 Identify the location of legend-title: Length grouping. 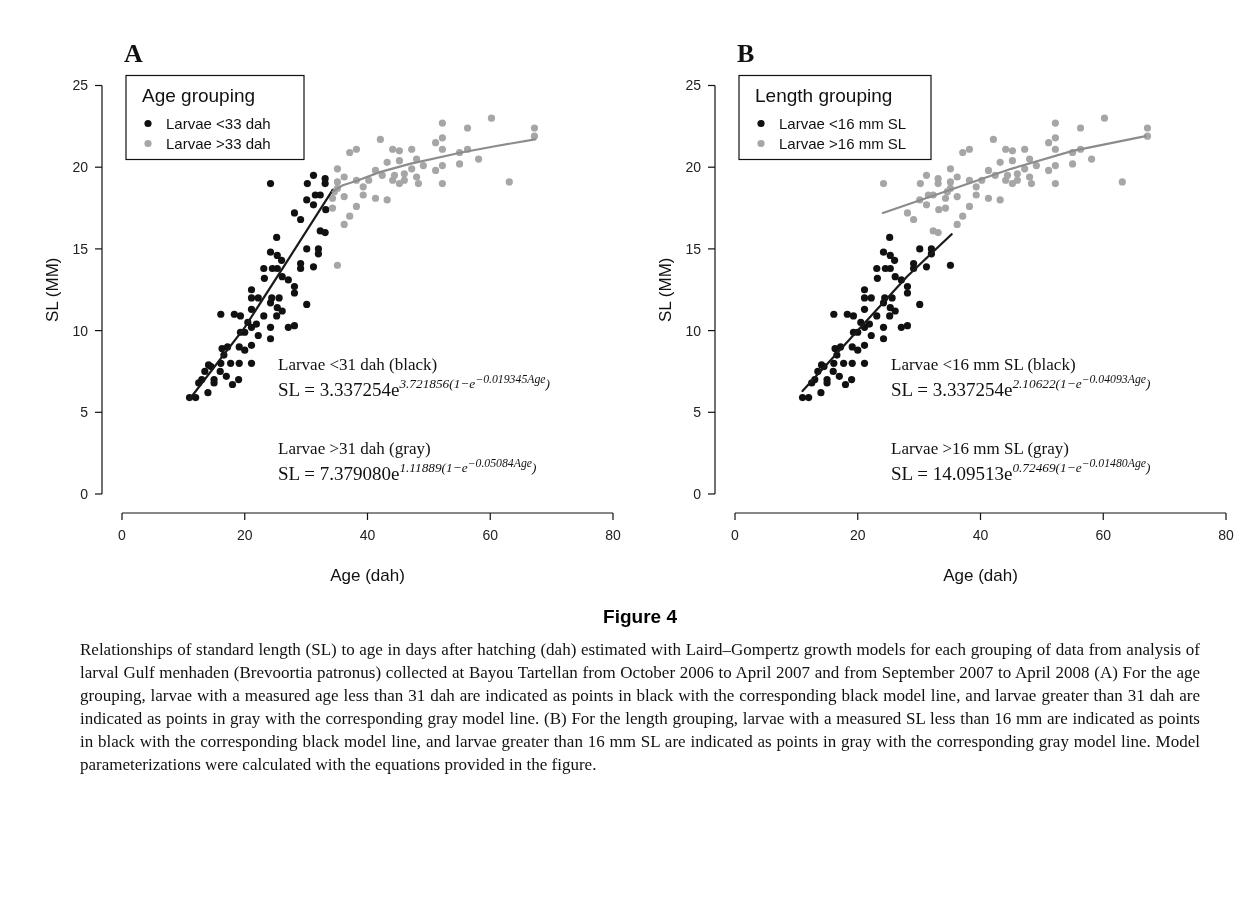
(824, 95).